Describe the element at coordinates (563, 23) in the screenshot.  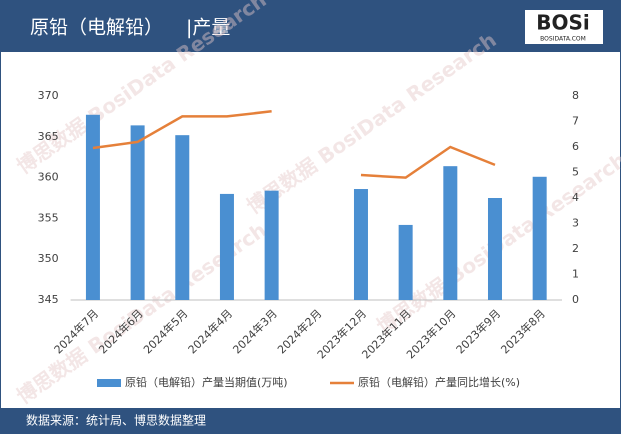
I see `logo-text: BOSi` at that location.